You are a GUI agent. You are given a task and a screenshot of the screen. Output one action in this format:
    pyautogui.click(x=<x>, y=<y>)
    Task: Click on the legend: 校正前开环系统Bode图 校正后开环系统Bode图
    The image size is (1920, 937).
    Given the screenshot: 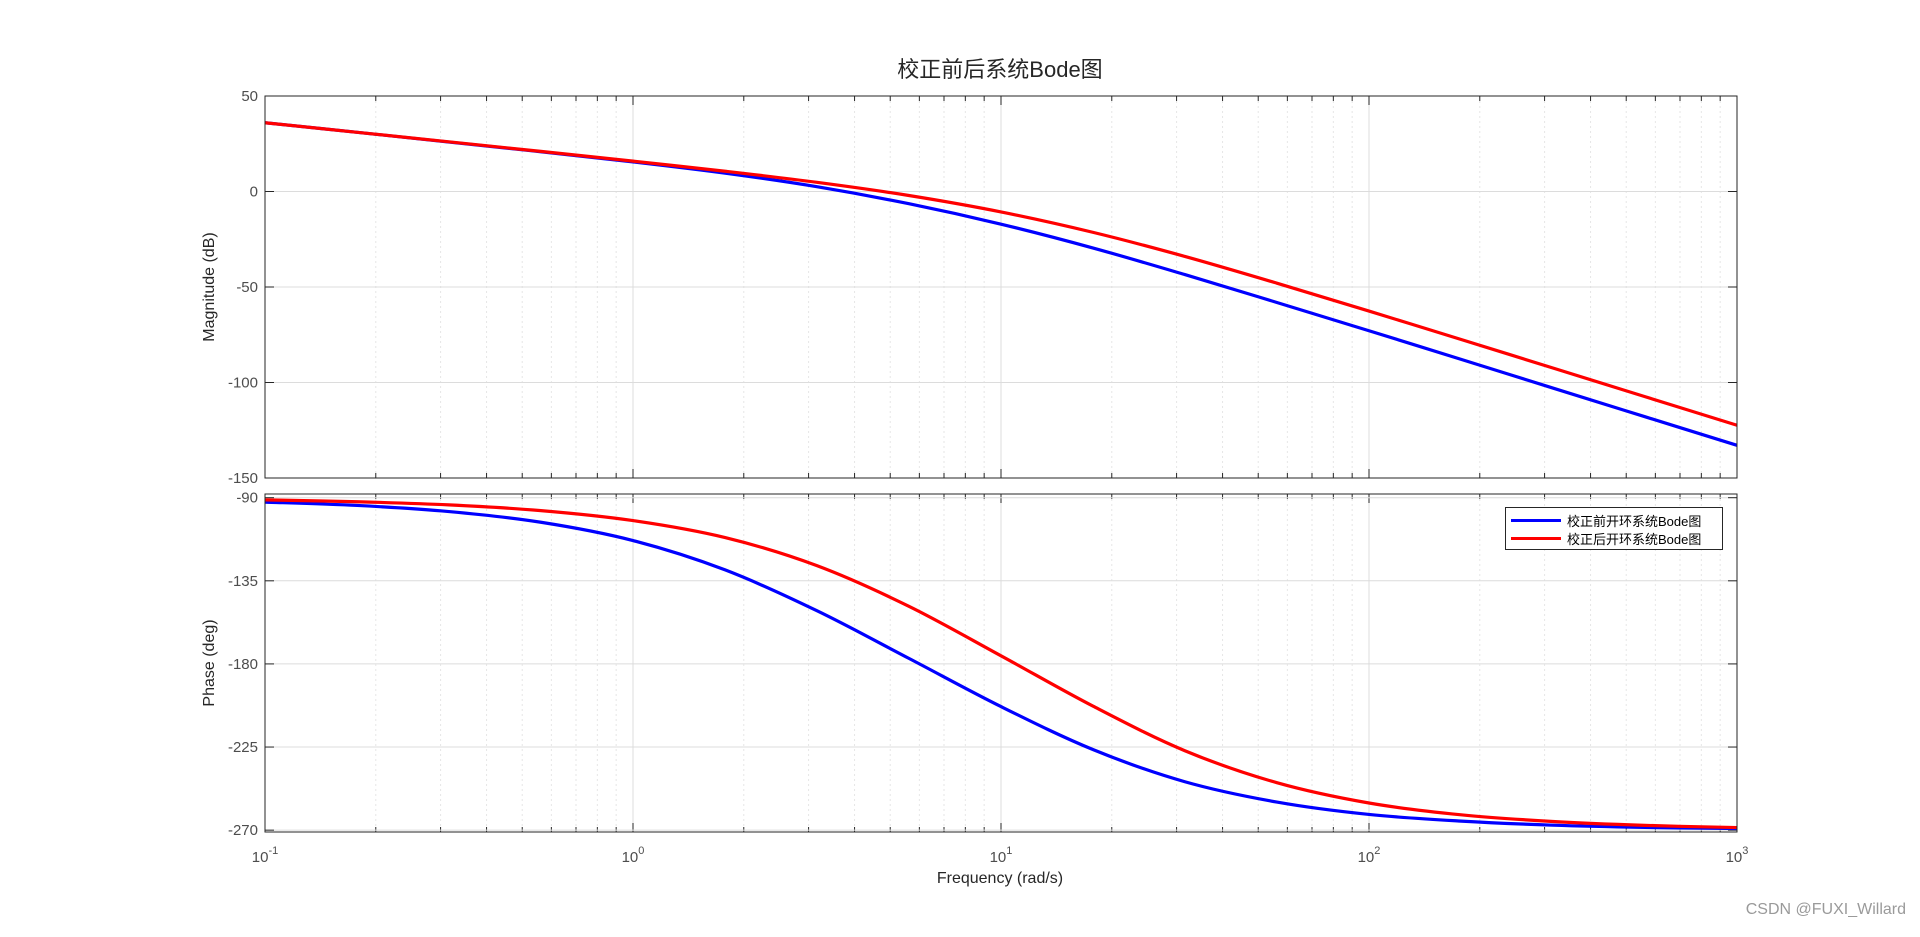 What is the action you would take?
    pyautogui.click(x=1614, y=528)
    